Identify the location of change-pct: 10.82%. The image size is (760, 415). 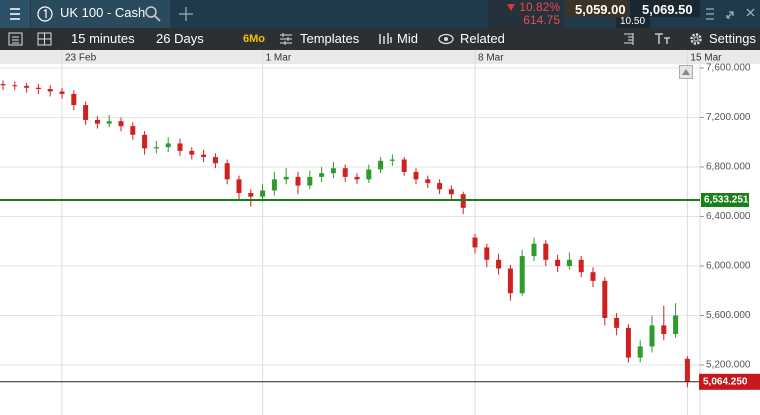
(539, 7).